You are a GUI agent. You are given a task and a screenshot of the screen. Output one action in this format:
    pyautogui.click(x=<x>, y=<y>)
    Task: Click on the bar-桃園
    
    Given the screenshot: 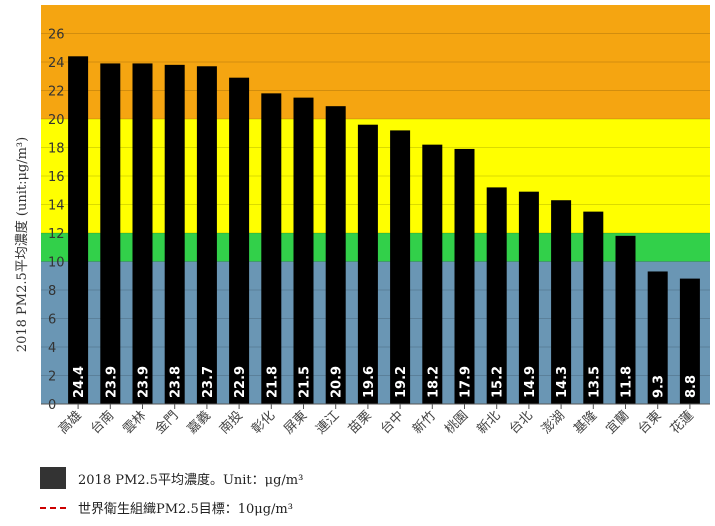 What is the action you would take?
    pyautogui.click(x=464, y=276)
    